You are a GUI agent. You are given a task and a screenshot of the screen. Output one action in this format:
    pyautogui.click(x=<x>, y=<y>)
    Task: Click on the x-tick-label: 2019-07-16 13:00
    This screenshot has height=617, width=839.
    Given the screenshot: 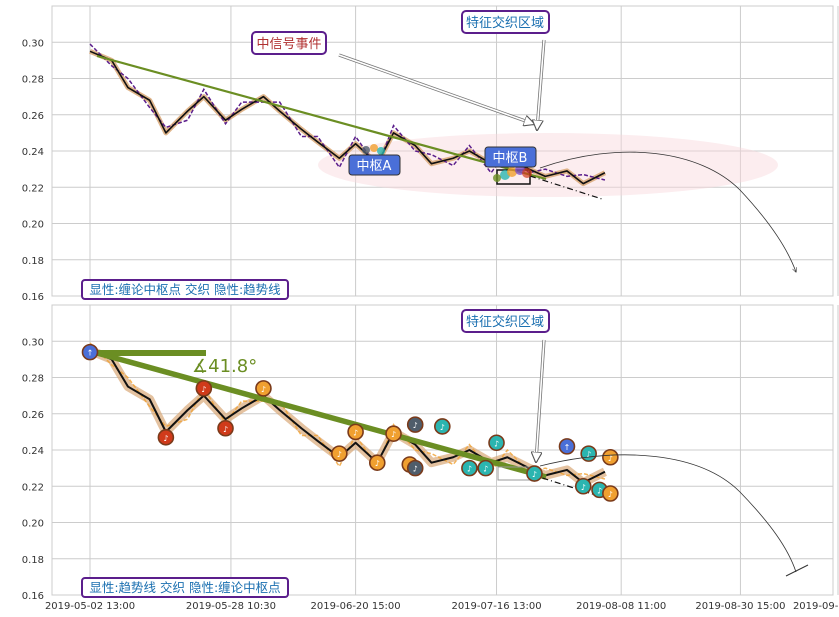 What is the action you would take?
    pyautogui.click(x=496, y=606)
    